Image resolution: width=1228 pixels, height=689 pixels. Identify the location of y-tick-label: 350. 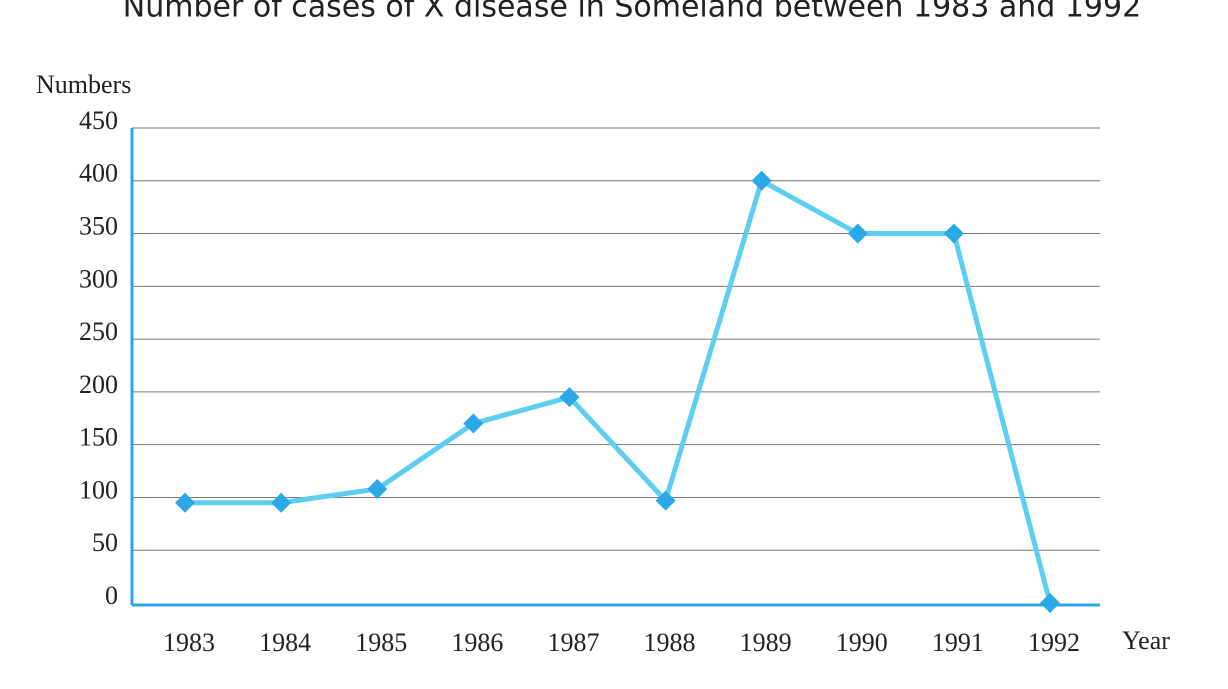
(98, 226).